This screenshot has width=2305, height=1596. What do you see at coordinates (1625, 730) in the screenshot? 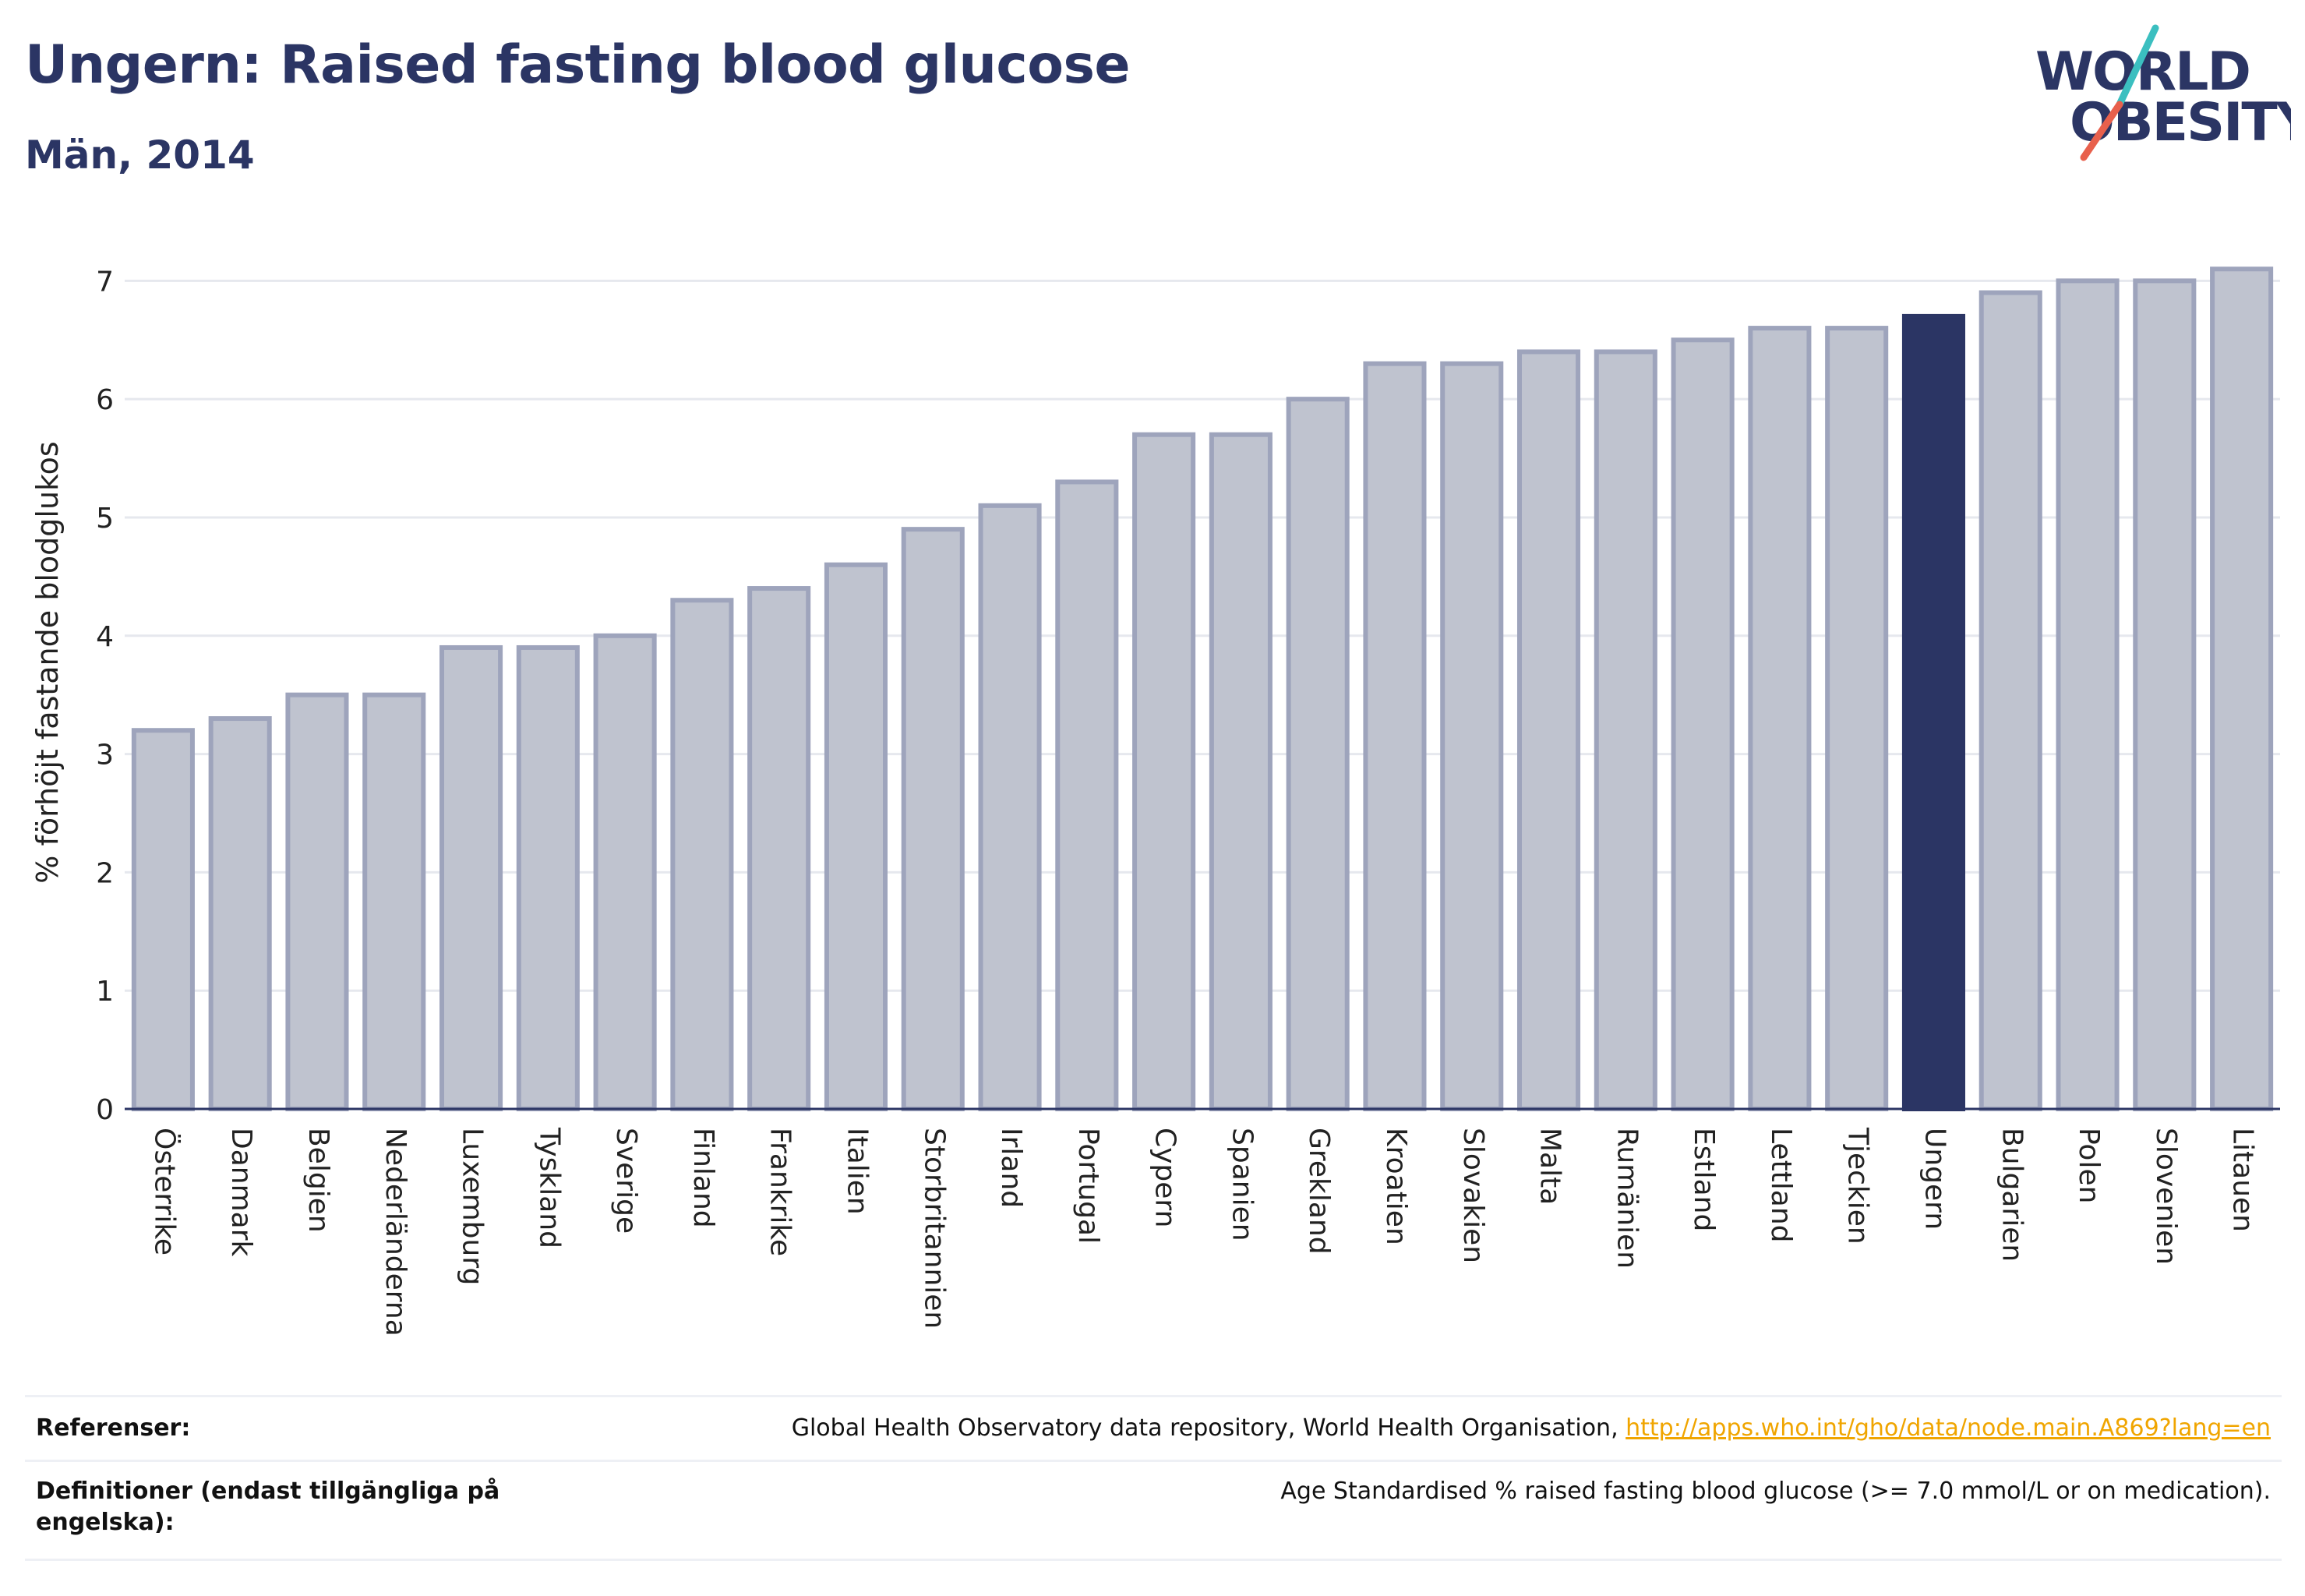
I see `bar-rumänien` at bounding box center [1625, 730].